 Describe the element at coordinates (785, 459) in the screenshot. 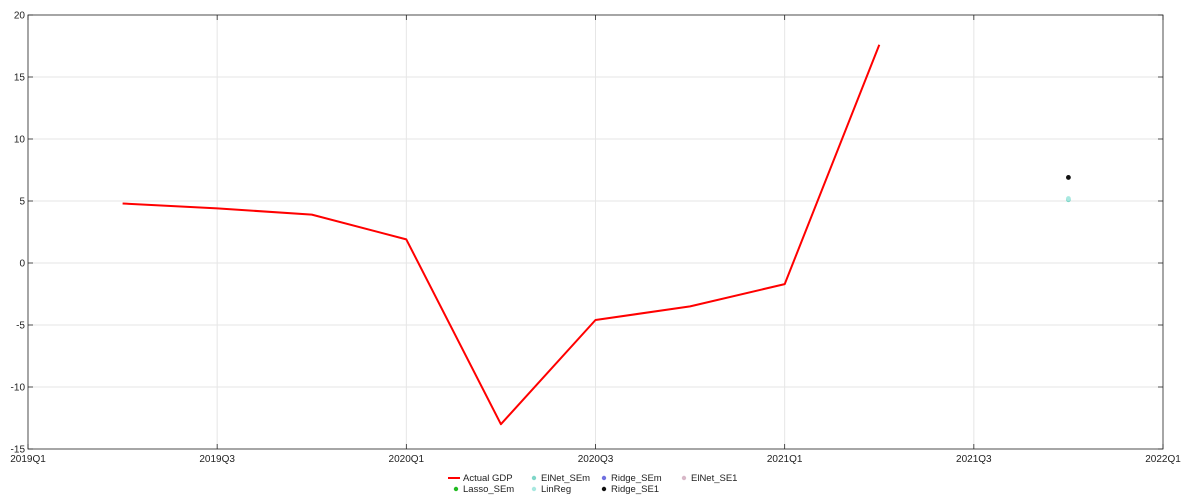

I see `x-tick-label: 2021Q1` at that location.